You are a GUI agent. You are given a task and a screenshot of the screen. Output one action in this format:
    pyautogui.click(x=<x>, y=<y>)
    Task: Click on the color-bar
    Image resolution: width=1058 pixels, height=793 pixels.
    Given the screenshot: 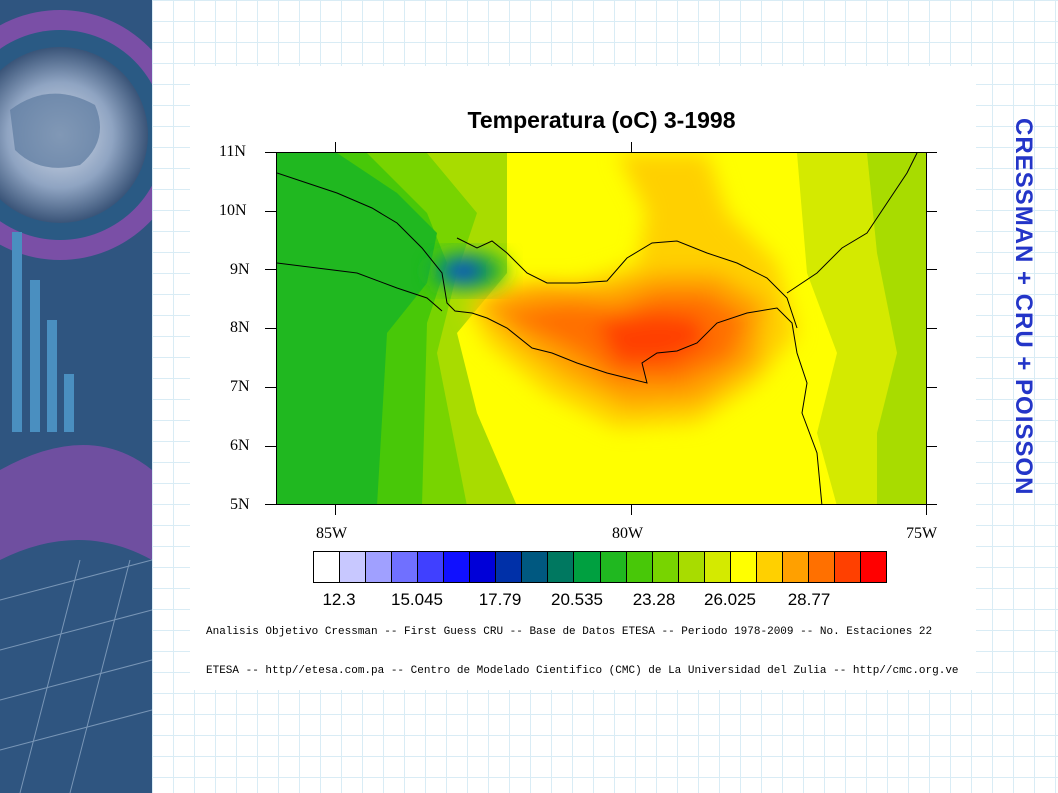 What is the action you would take?
    pyautogui.click(x=600, y=567)
    